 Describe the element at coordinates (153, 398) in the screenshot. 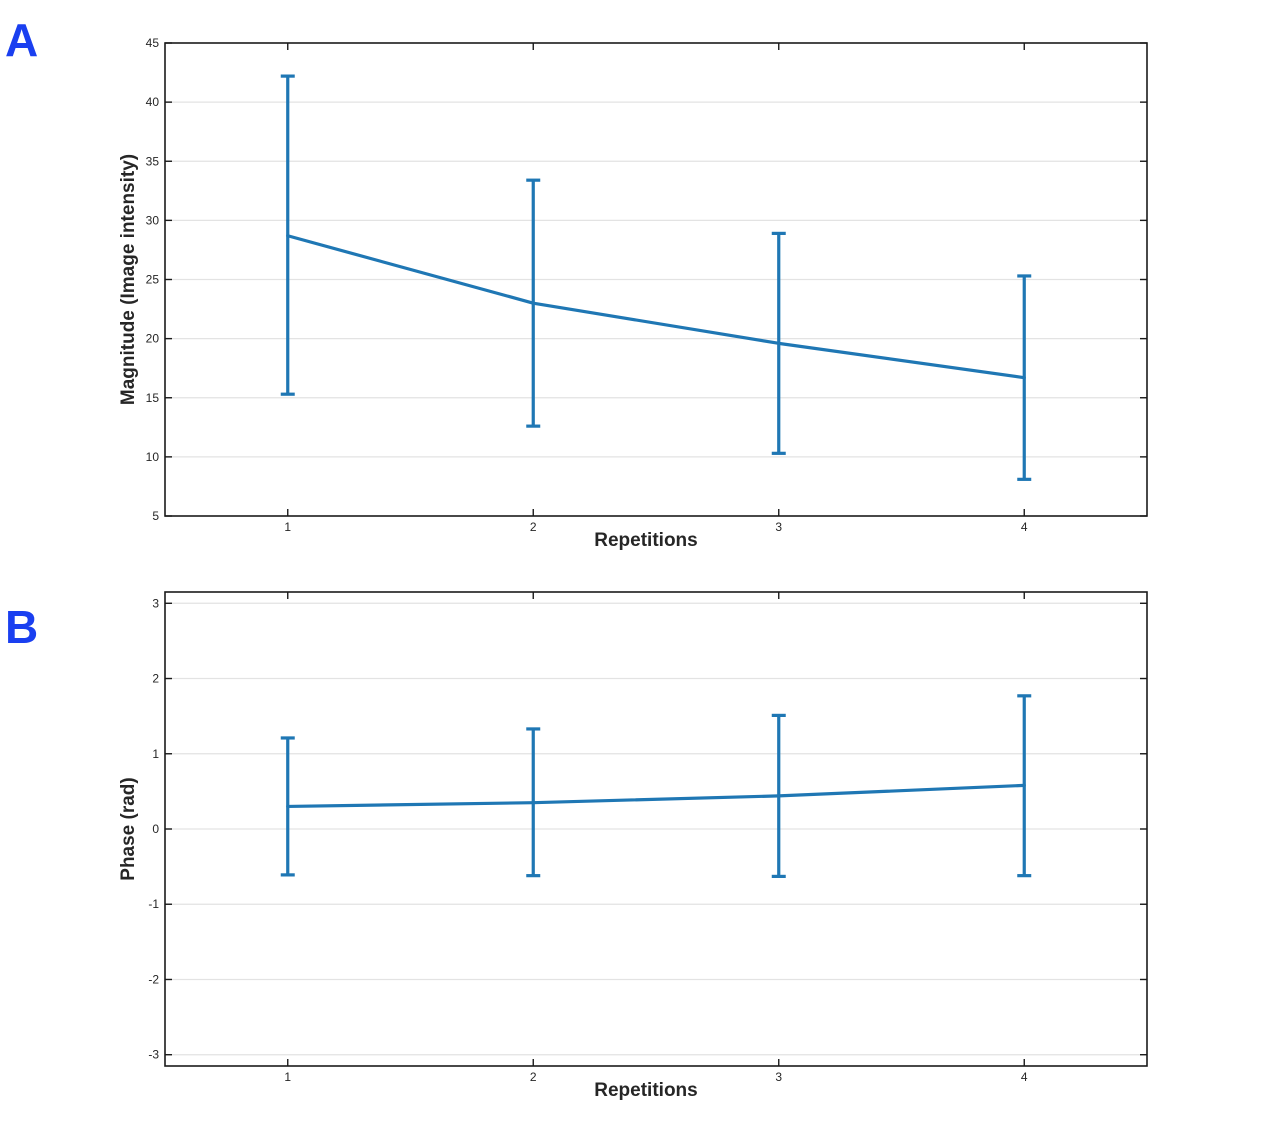

I see `y-tick-label: 15` at that location.